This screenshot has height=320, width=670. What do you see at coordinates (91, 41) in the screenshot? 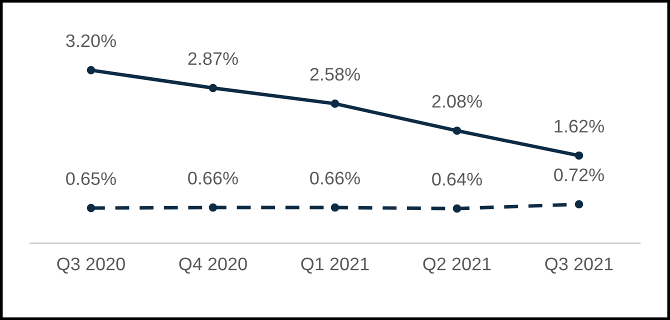
I see `data-label: 3.20%` at bounding box center [91, 41].